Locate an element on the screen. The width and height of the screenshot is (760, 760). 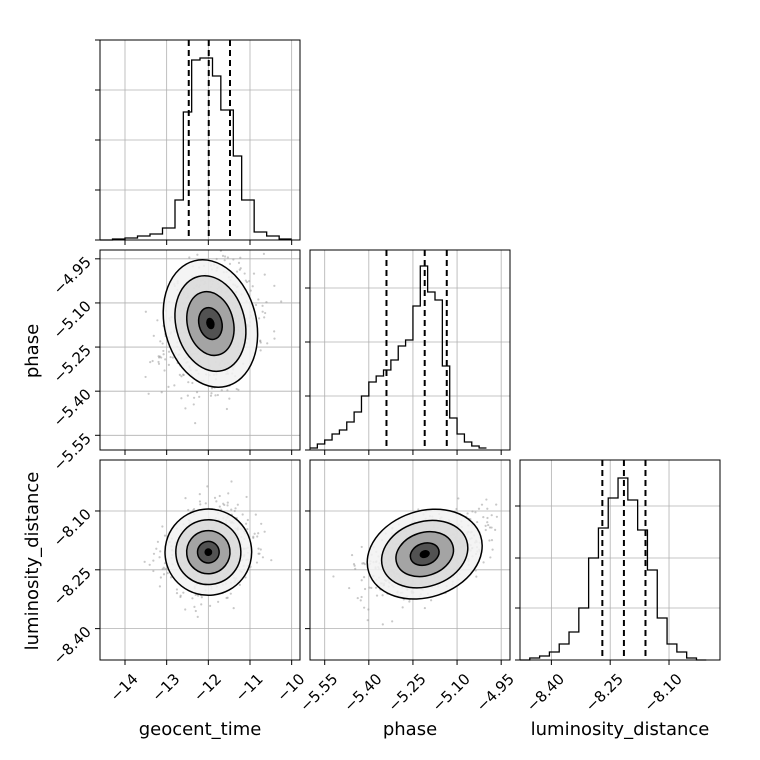
scatter-geocent-time-vs-luminosity-distance-xtick-label-0: −14 is located at coordinates (124, 687).